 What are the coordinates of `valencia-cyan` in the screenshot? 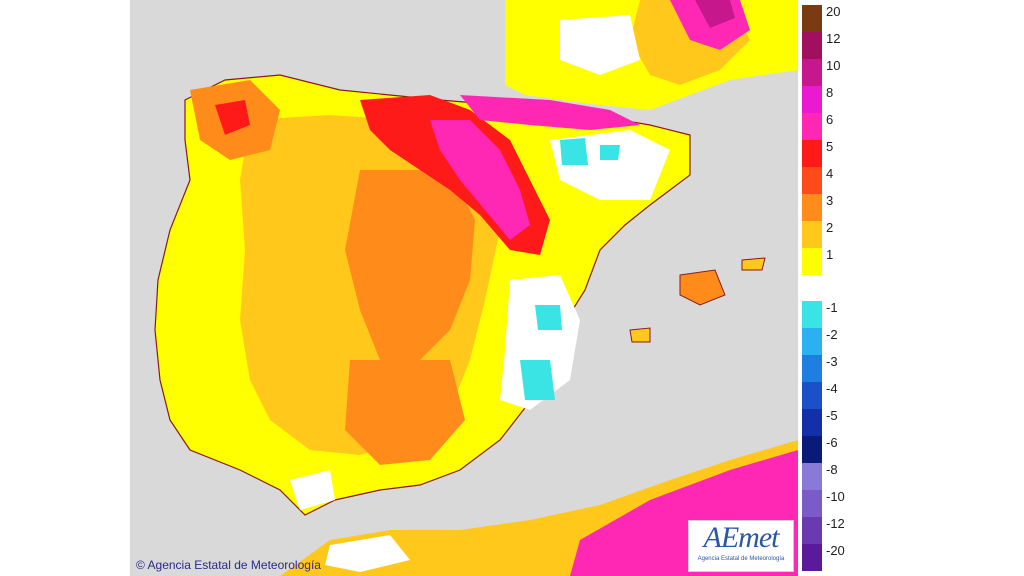 It's located at (548, 317).